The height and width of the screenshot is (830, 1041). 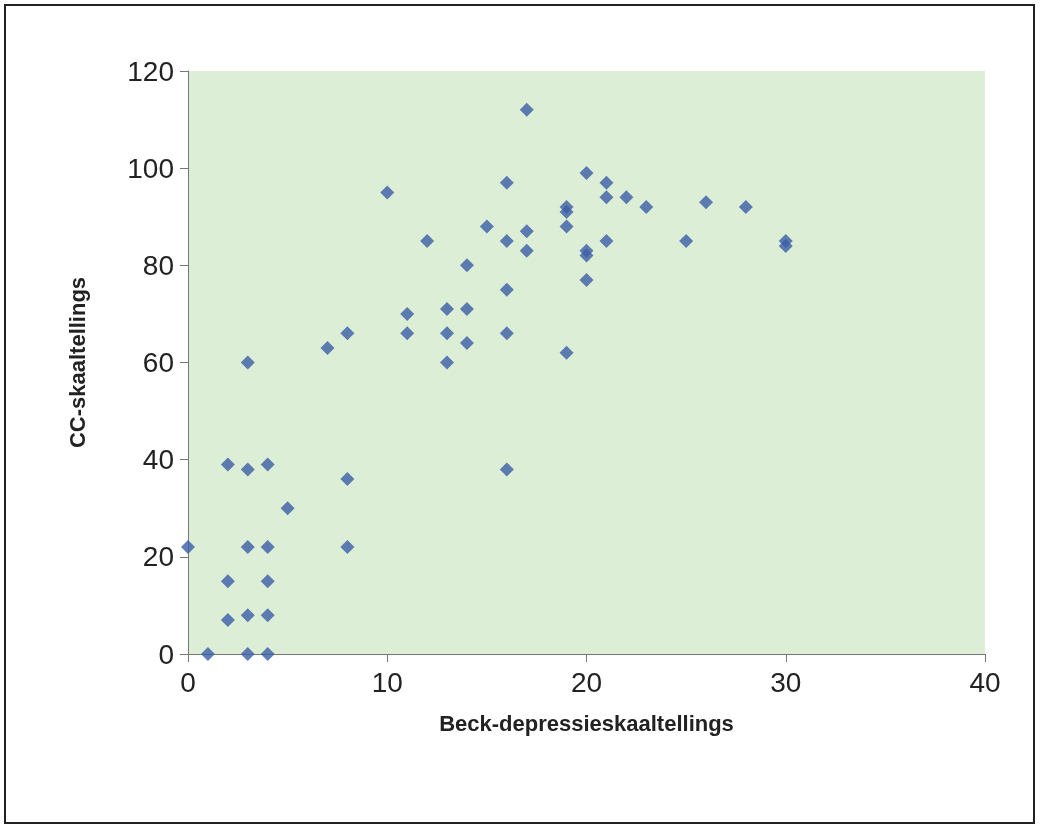 I want to click on y-tick-label: 40, so click(x=158, y=460).